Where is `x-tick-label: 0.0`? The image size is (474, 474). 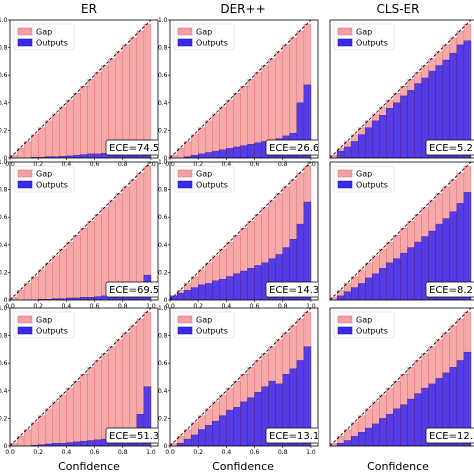
x-tick-label: 0.0 is located at coordinates (10, 306).